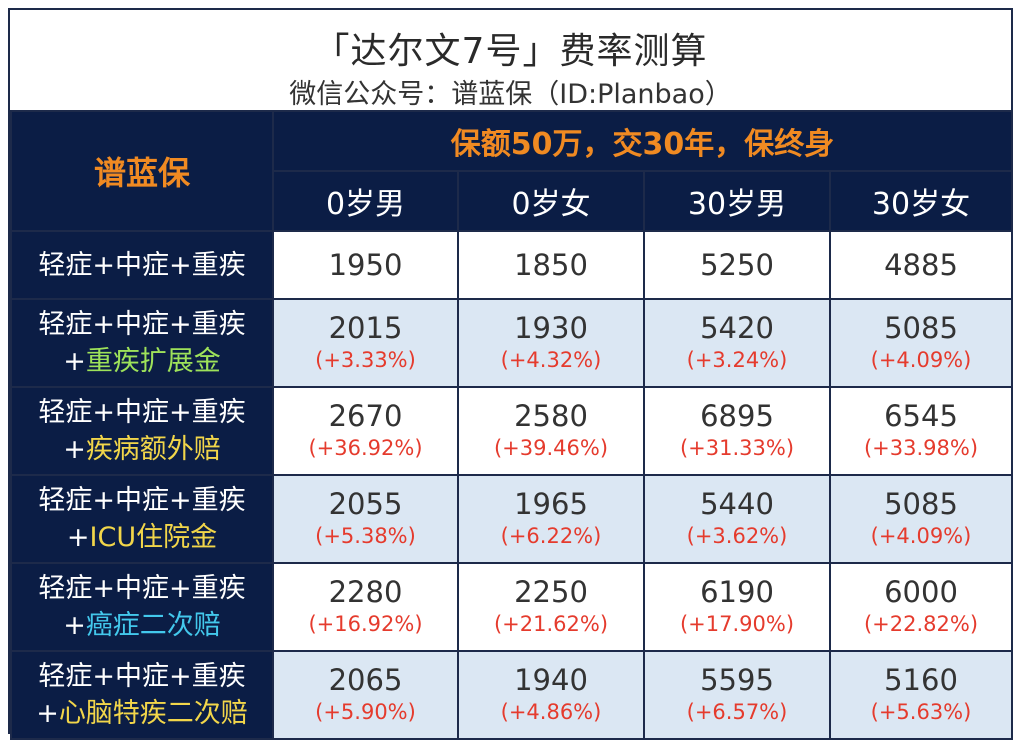 This screenshot has height=742, width=1024. What do you see at coordinates (921, 448) in the screenshot?
I see `premium-increase: (+33.98%)` at bounding box center [921, 448].